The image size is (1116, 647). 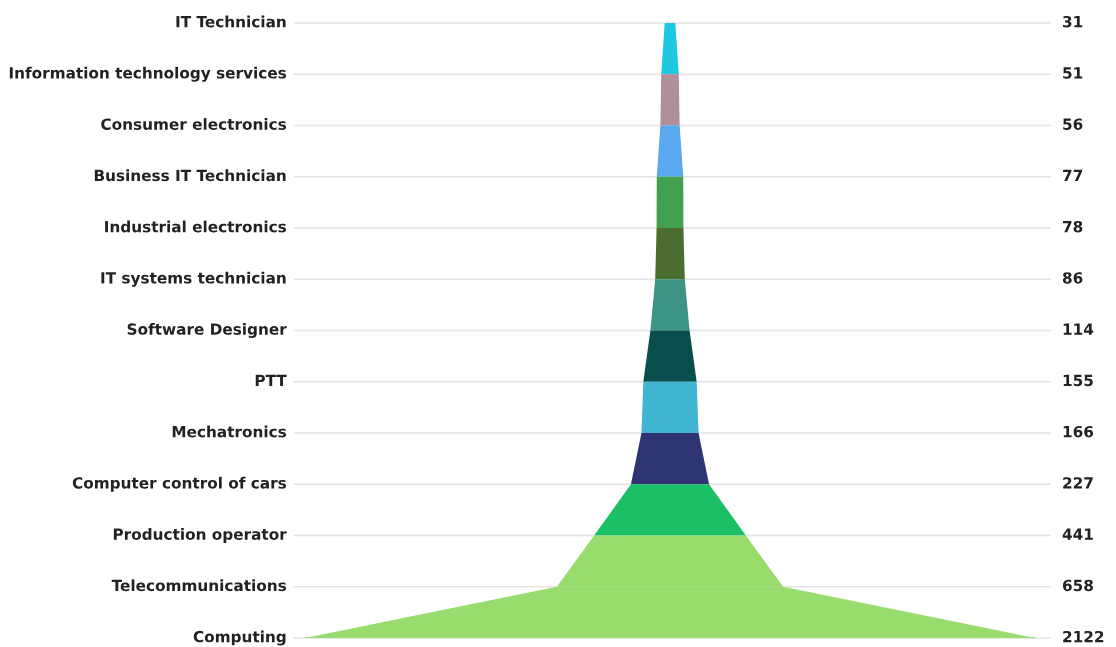 What do you see at coordinates (148, 74) in the screenshot?
I see `category-label: Information technology services` at bounding box center [148, 74].